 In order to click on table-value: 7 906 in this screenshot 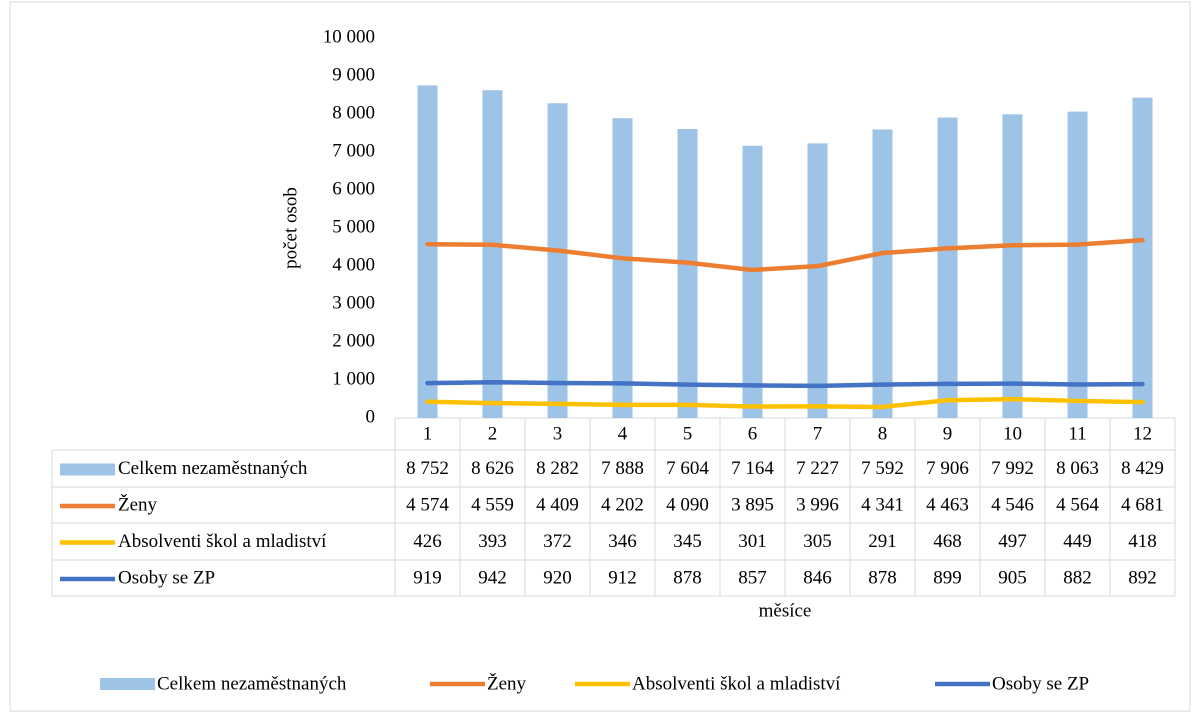, I will do `click(947, 468)`.